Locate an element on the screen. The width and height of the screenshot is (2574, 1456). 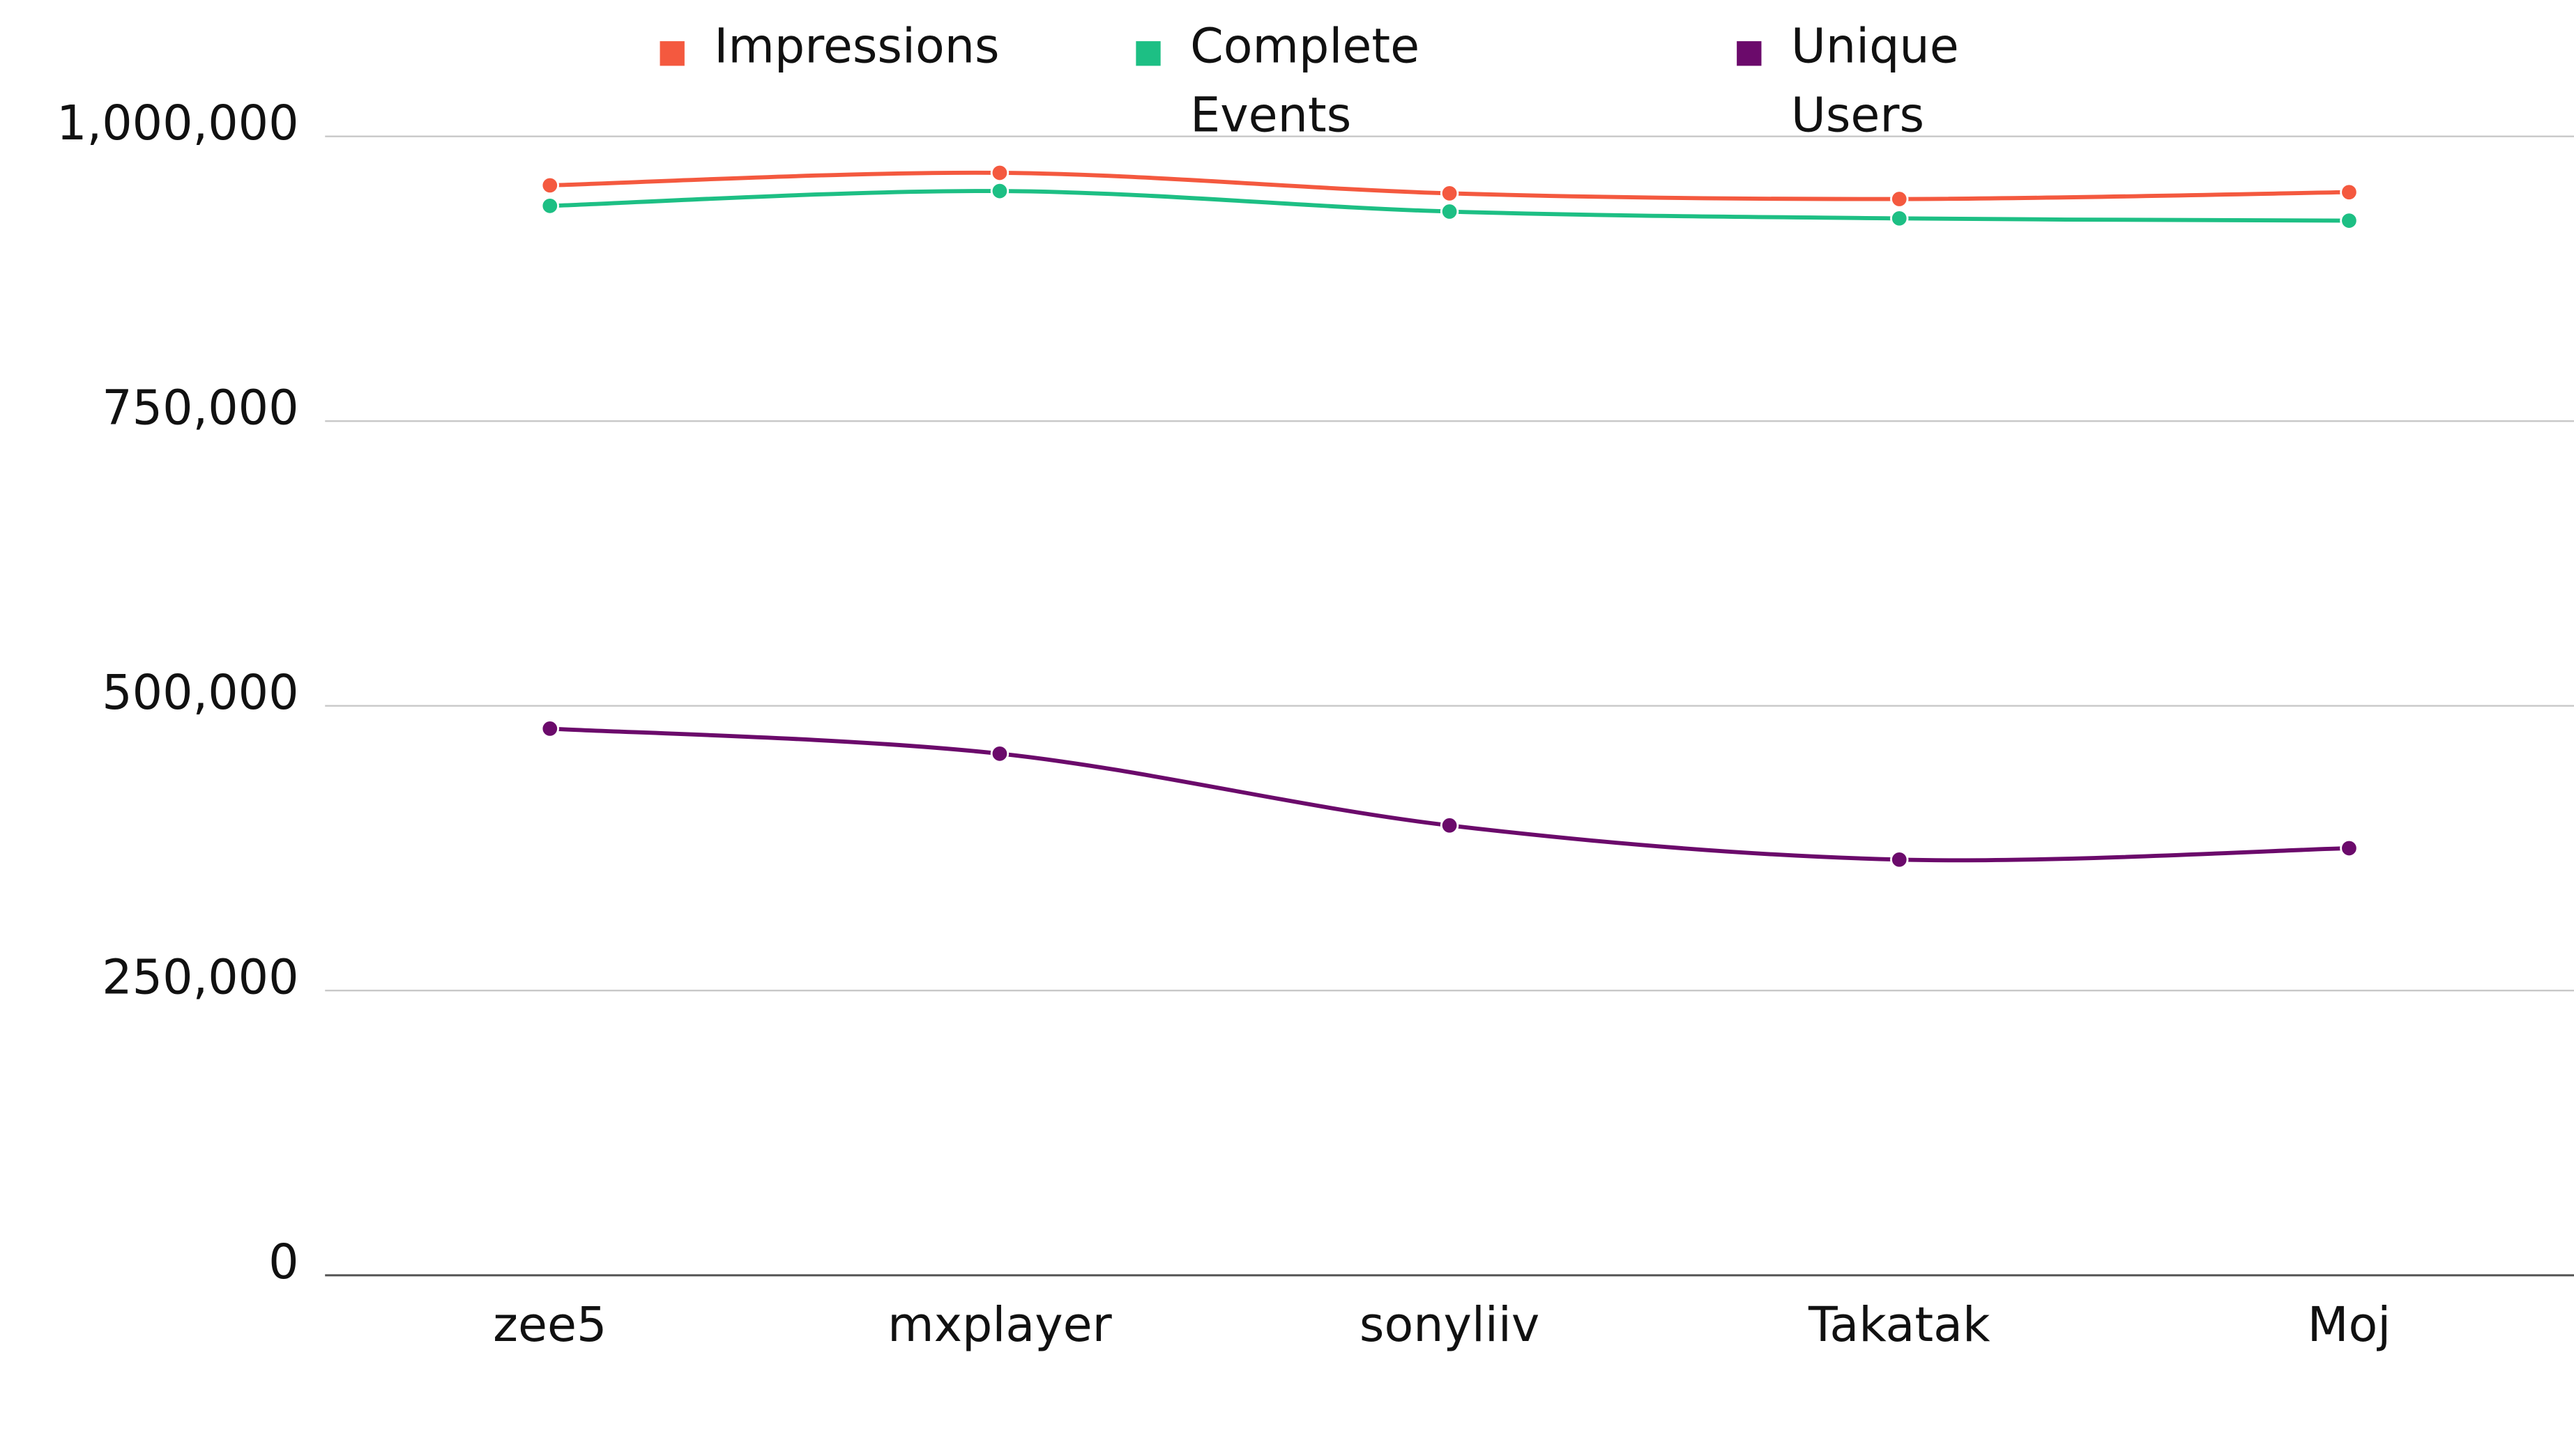
x-tick-label: Takatak is located at coordinates (1899, 1324).